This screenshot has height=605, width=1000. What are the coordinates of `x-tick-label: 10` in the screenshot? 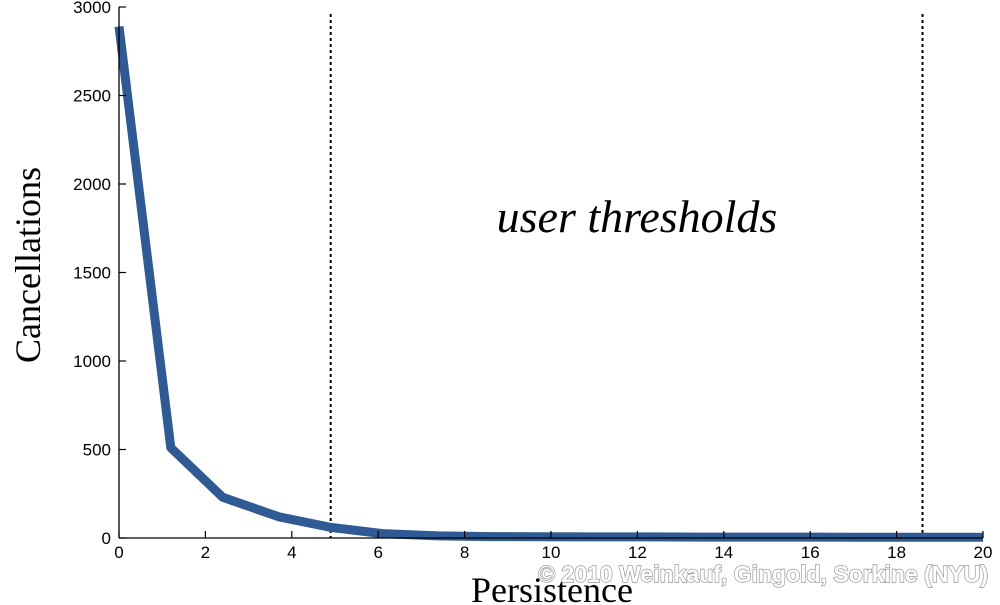 It's located at (551, 552).